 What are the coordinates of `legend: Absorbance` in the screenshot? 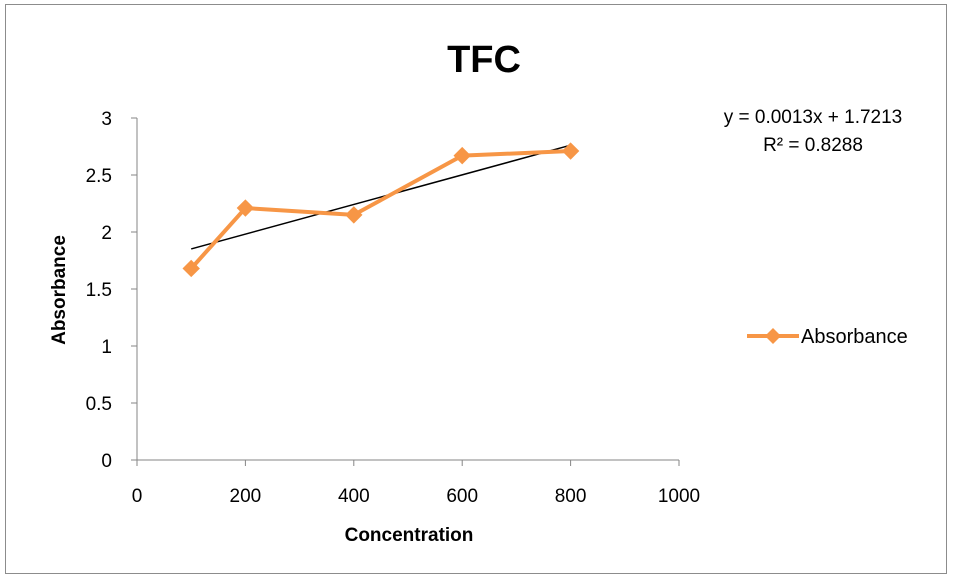 It's located at (827, 337).